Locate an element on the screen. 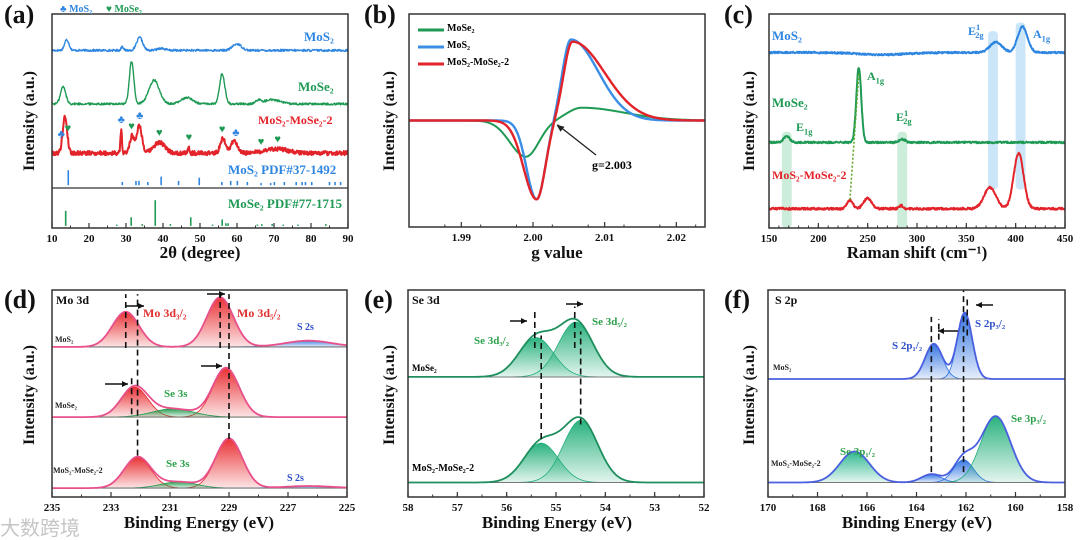 The image size is (1080, 540). x-tick-label: 162 is located at coordinates (966, 508).